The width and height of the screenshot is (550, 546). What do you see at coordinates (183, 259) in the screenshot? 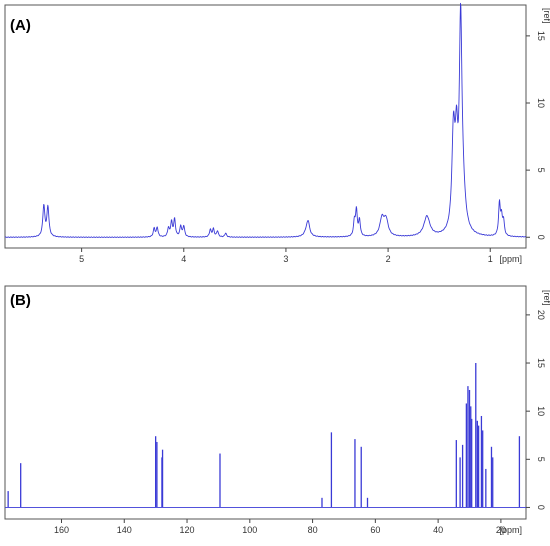
I see `panel-a-x-tick-label: 4` at bounding box center [183, 259].